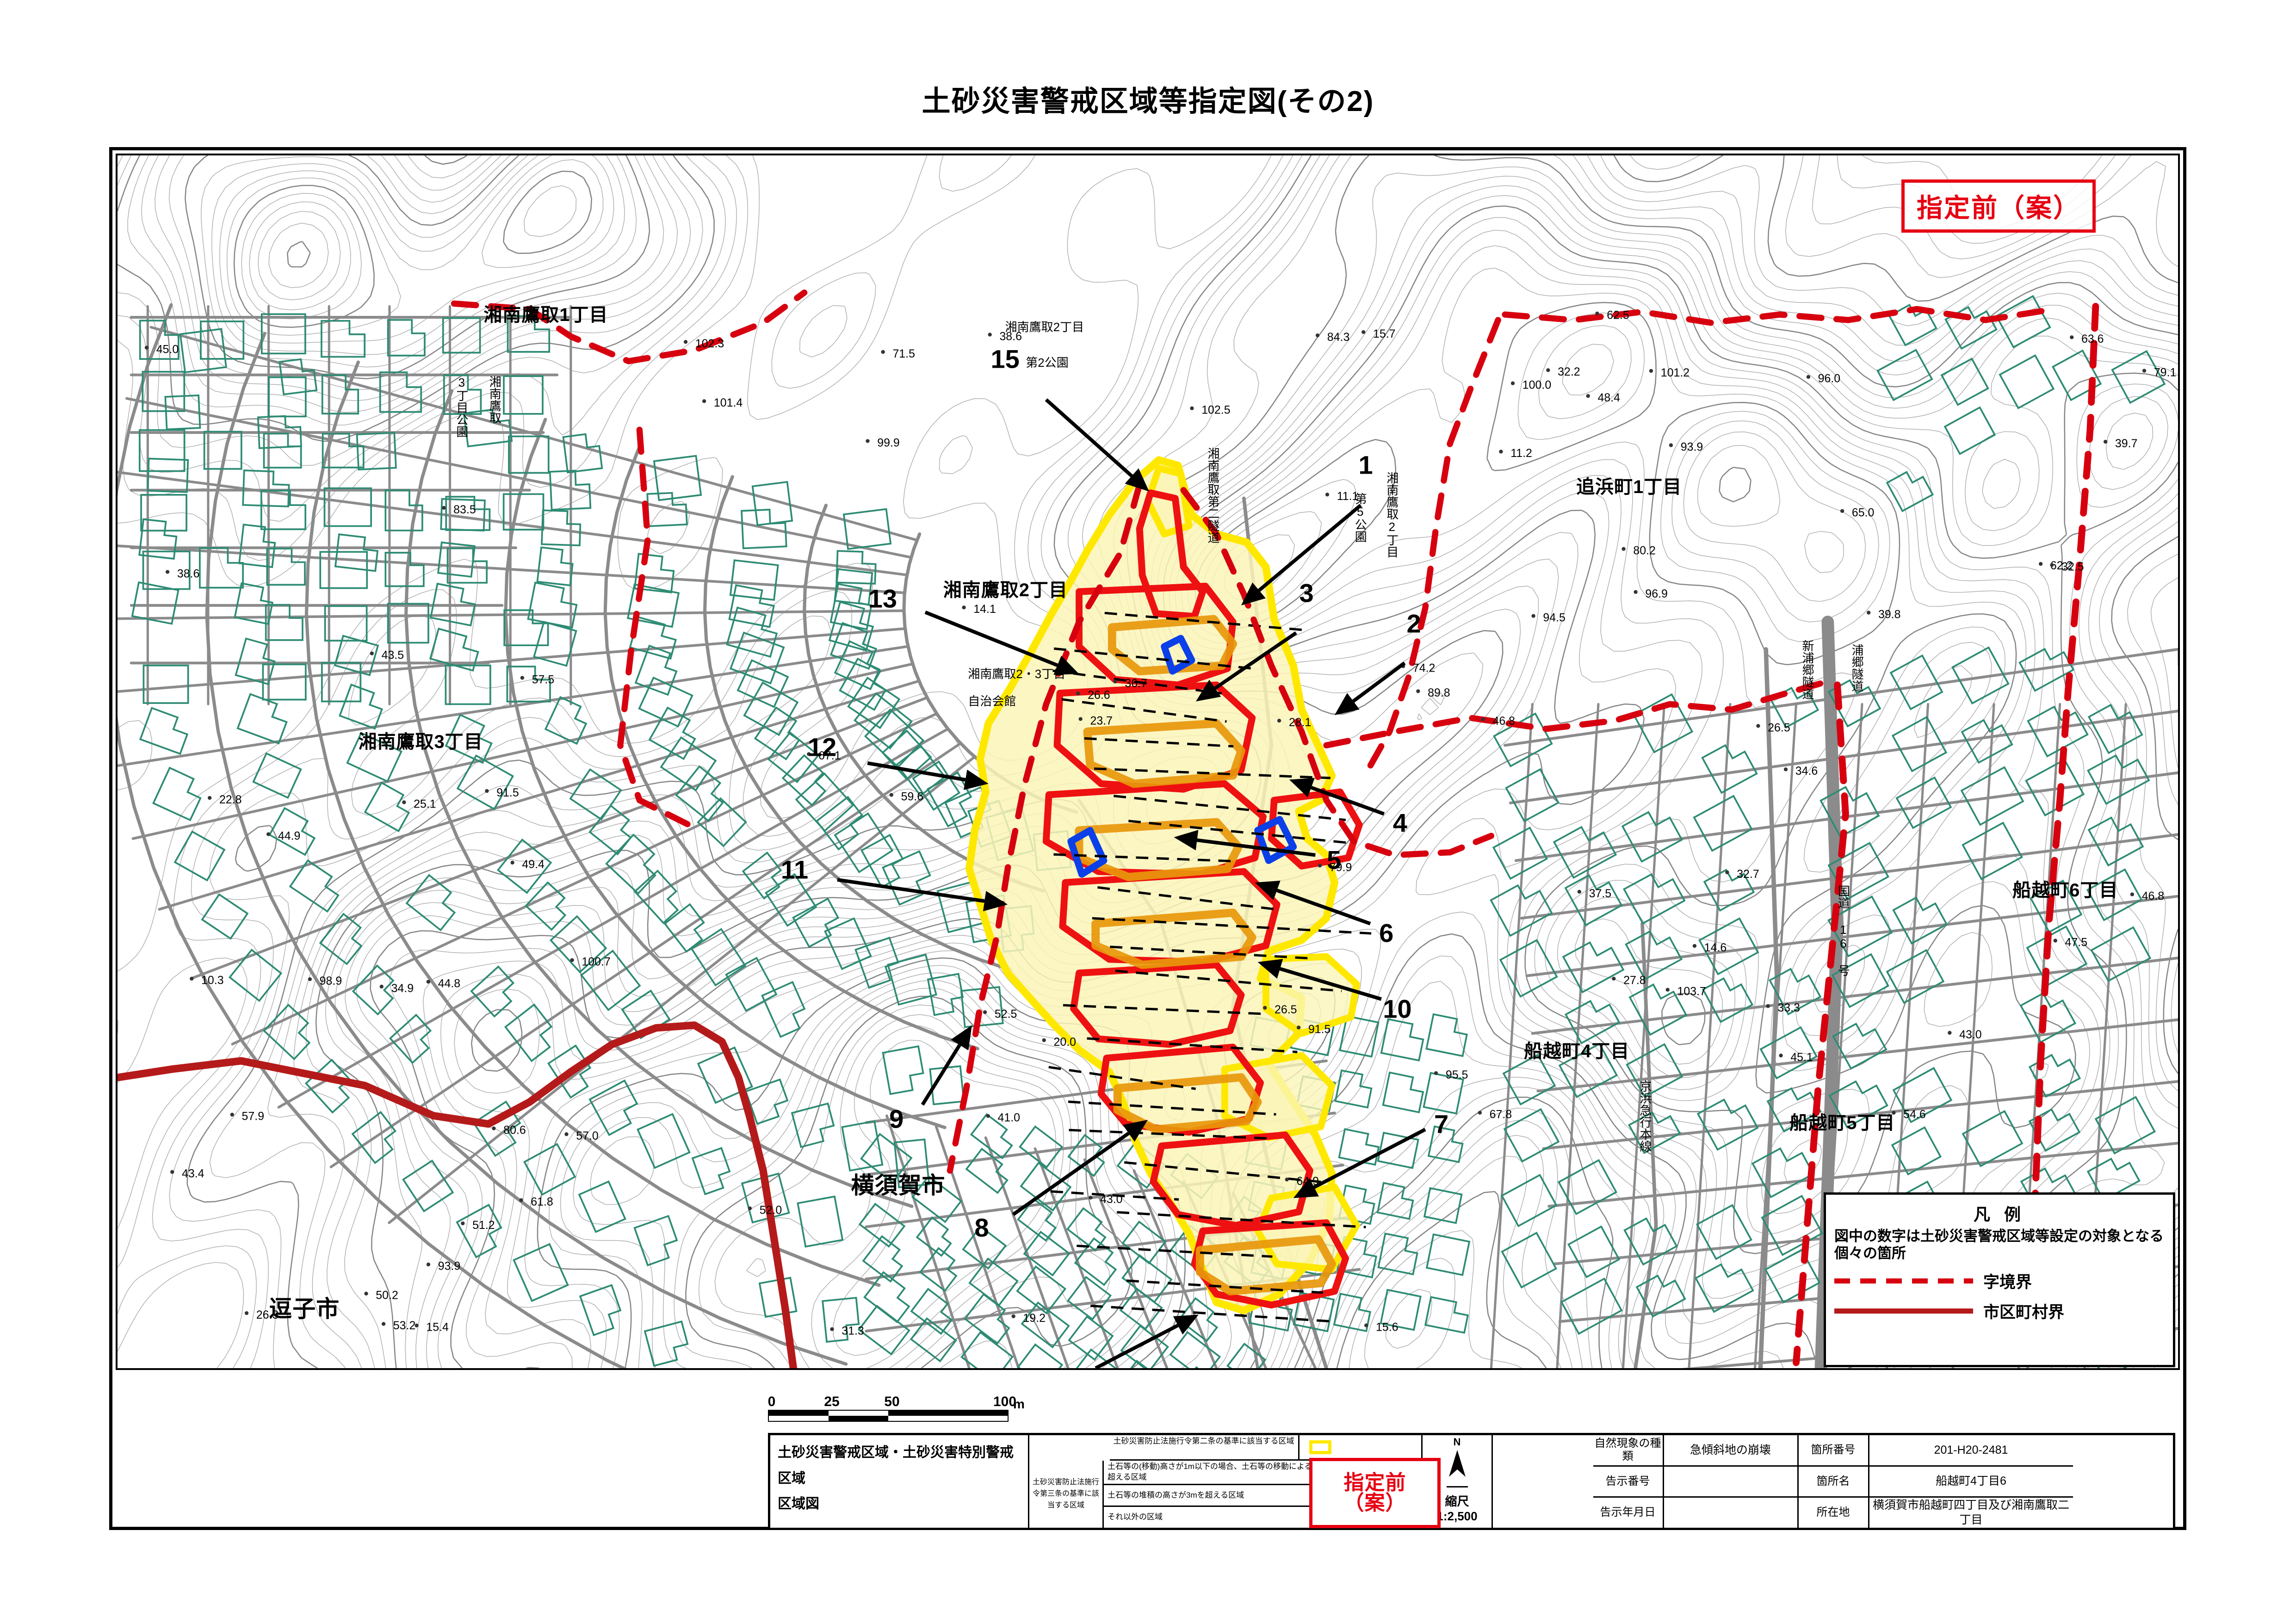 This screenshot has height=1623, width=2296. What do you see at coordinates (289, 835) in the screenshot?
I see `svg-text: 44.9` at bounding box center [289, 835].